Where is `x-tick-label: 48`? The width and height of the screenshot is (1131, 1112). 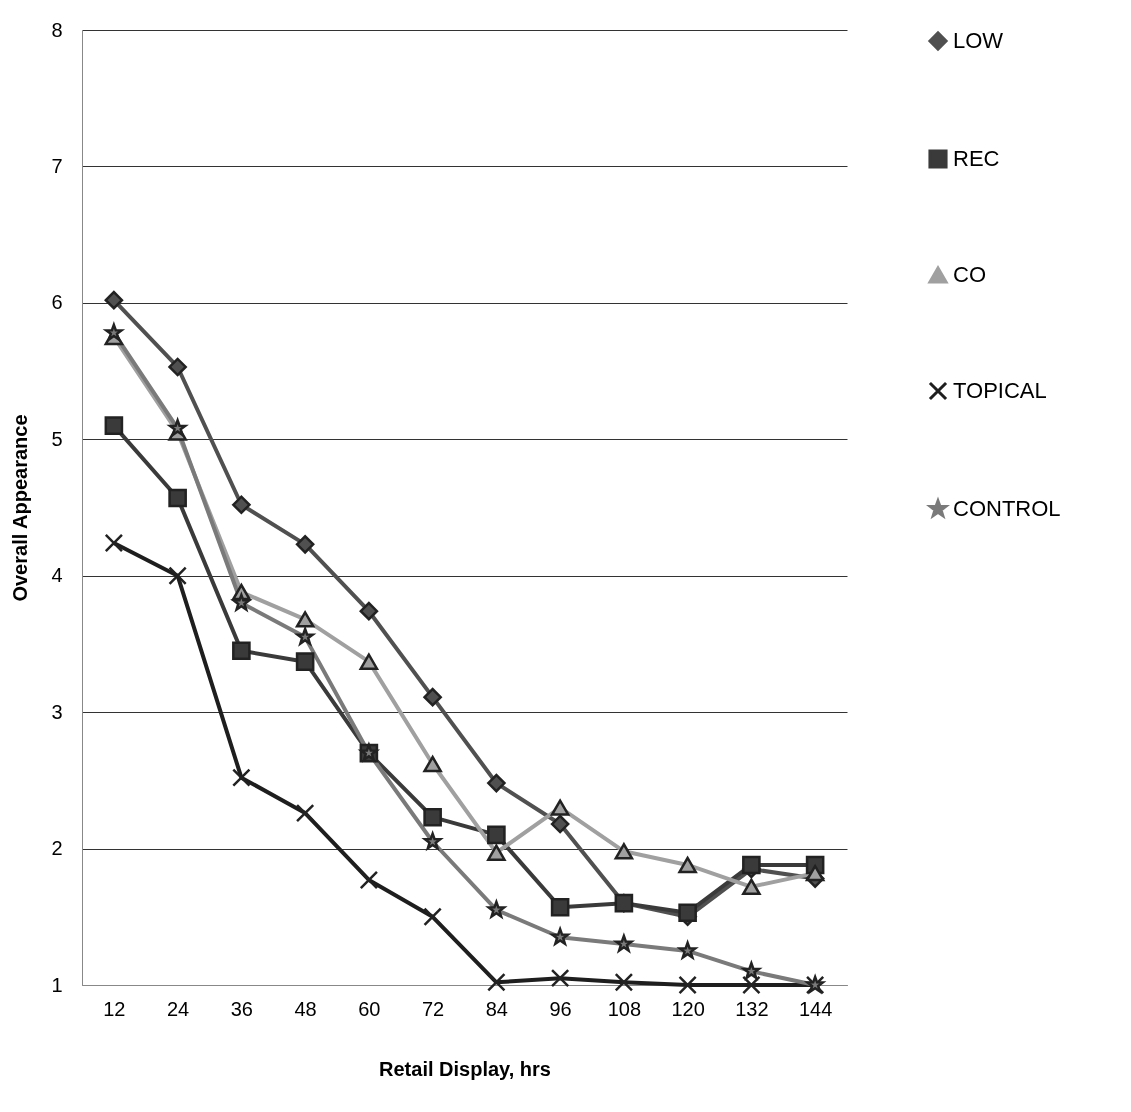 x-tick-label: 48 is located at coordinates (305, 1008).